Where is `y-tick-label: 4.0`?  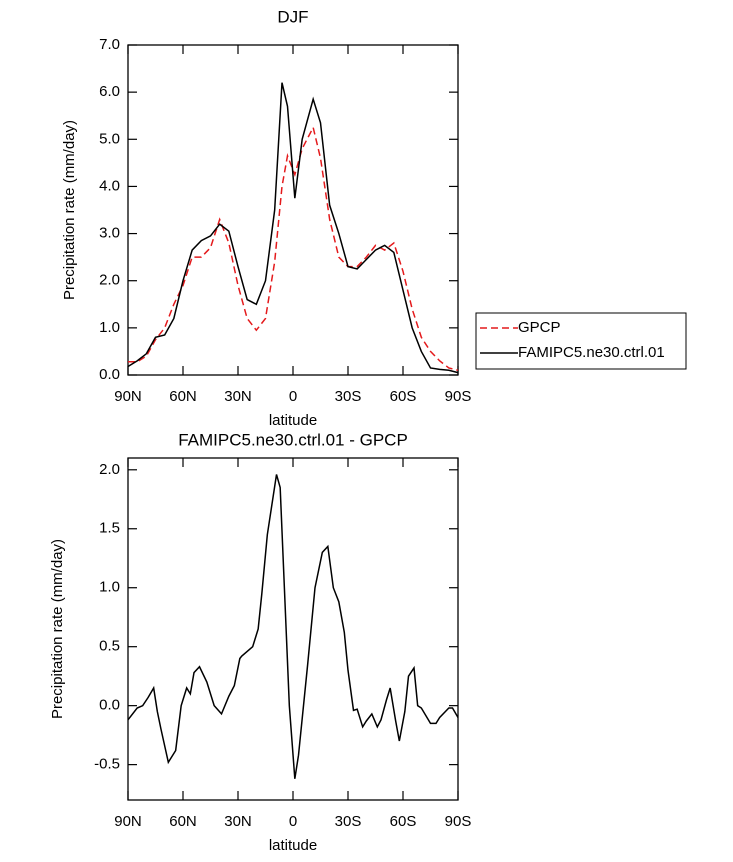 y-tick-label: 4.0 is located at coordinates (109, 185).